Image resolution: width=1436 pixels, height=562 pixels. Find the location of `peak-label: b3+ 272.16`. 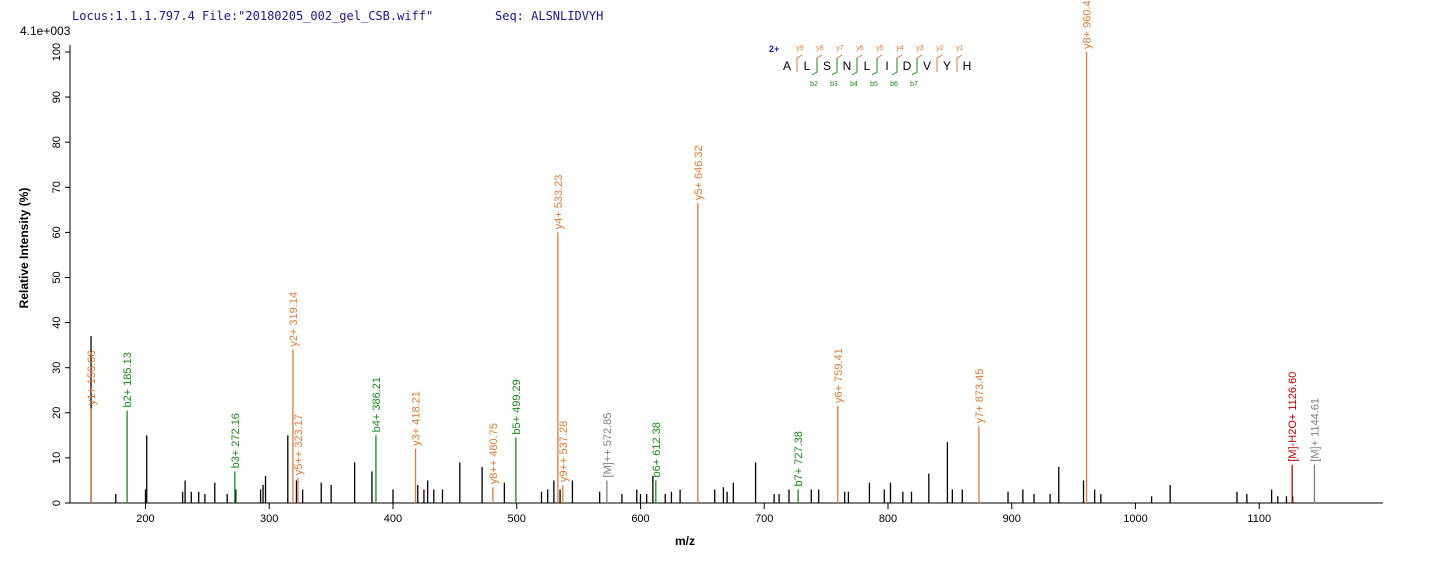

peak-label: b3+ 272.16 is located at coordinates (236, 440).